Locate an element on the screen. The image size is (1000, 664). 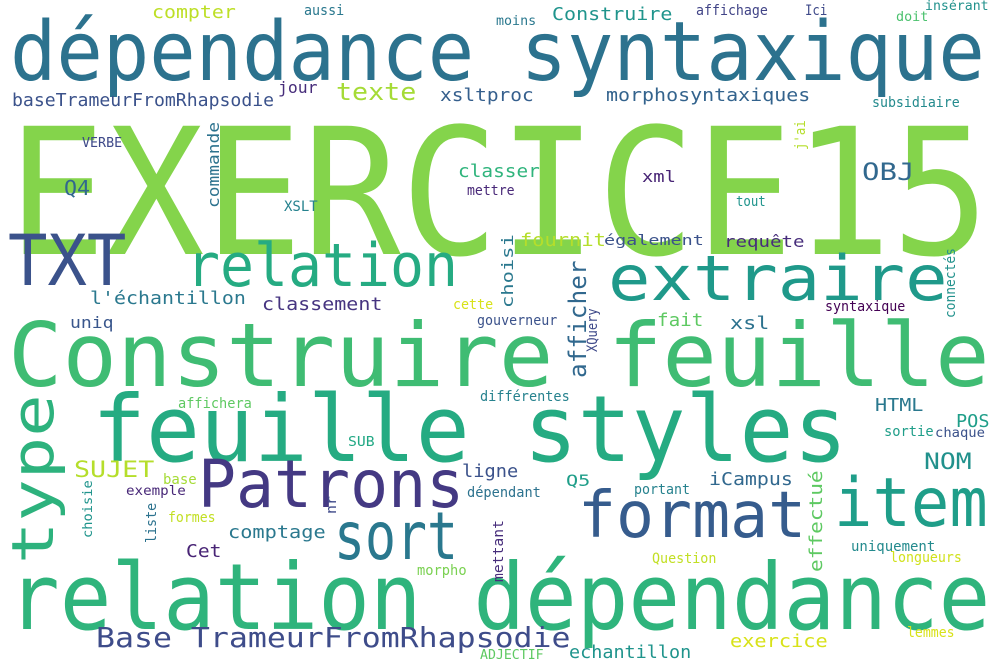
word-lechantillon: l'échantillon is located at coordinates (168, 298).